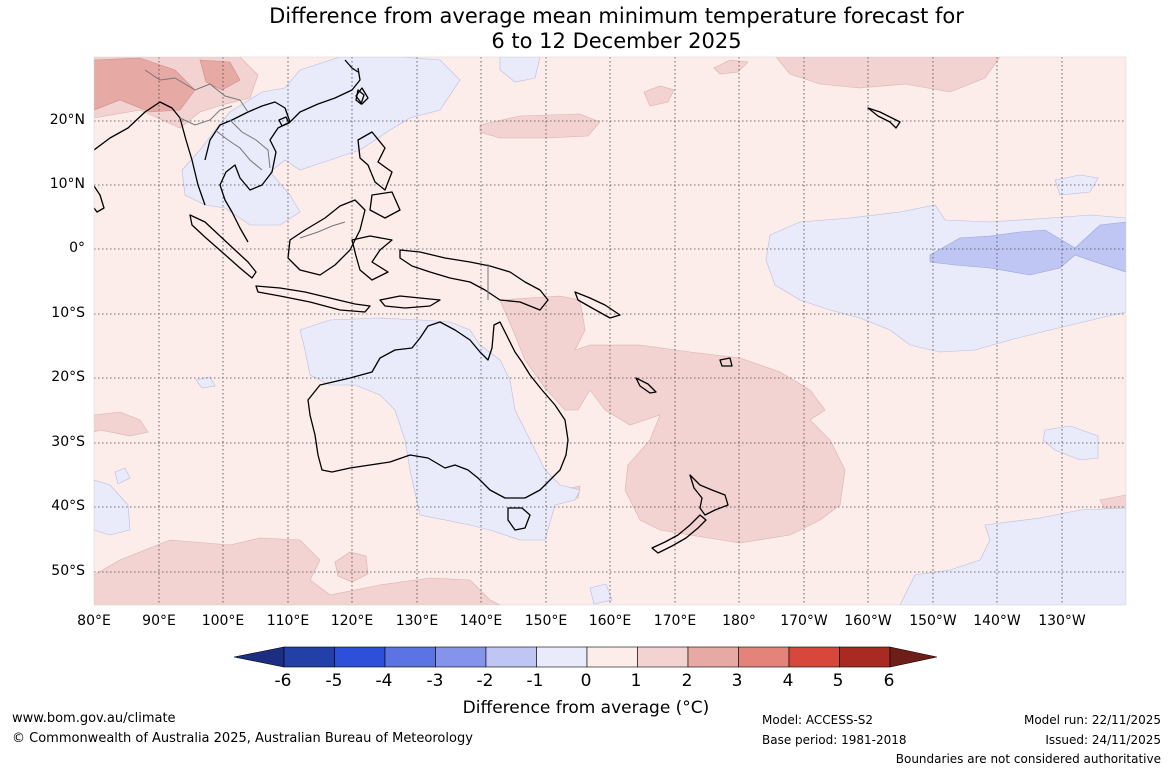  I want to click on lat-label-0: 0°, so click(77, 248).